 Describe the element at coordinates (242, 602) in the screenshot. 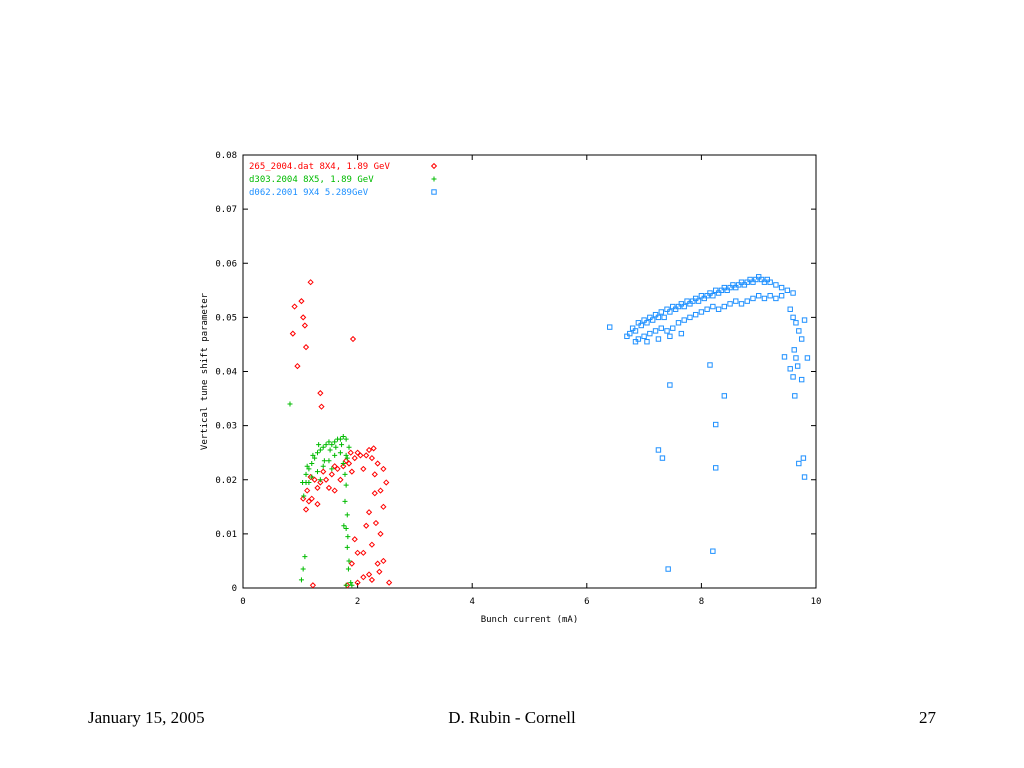

I see `x-tick-label: 0` at that location.